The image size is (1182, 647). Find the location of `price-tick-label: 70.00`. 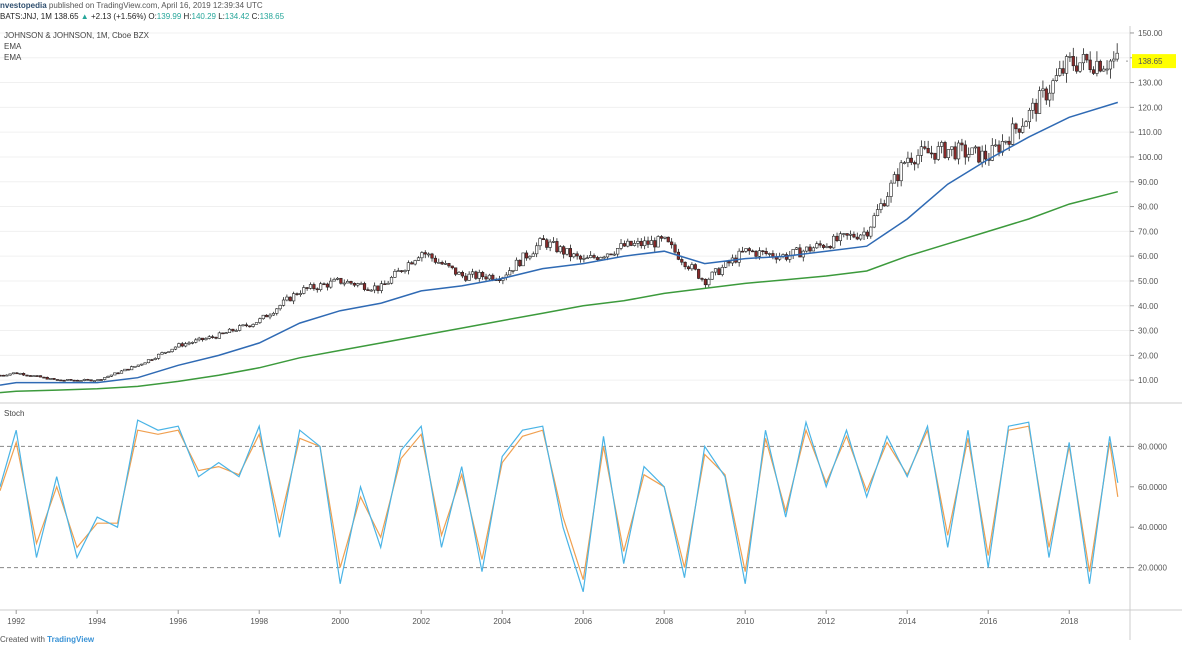

price-tick-label: 70.00 is located at coordinates (1148, 231).